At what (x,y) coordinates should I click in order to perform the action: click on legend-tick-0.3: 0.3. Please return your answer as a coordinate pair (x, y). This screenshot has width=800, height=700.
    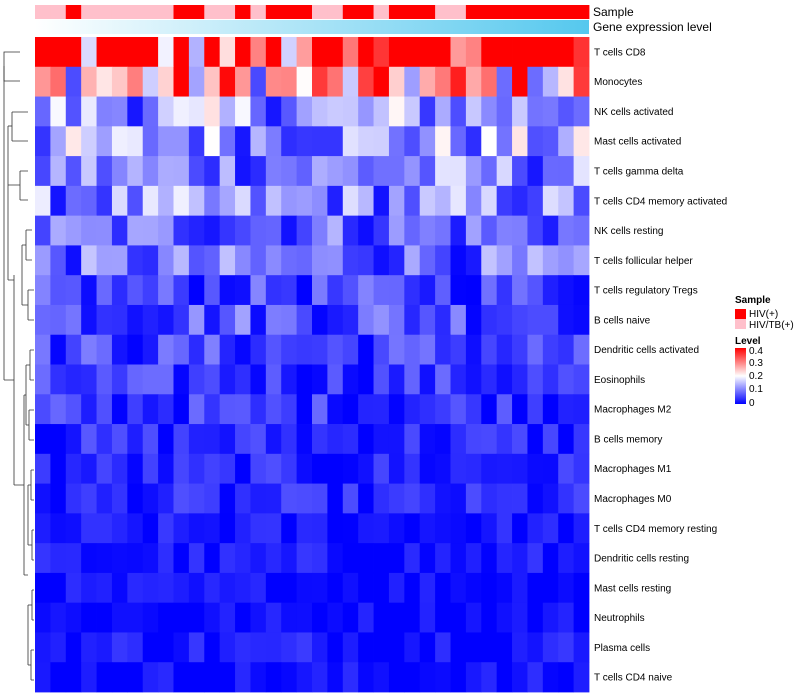
    Looking at the image, I should click on (756, 363).